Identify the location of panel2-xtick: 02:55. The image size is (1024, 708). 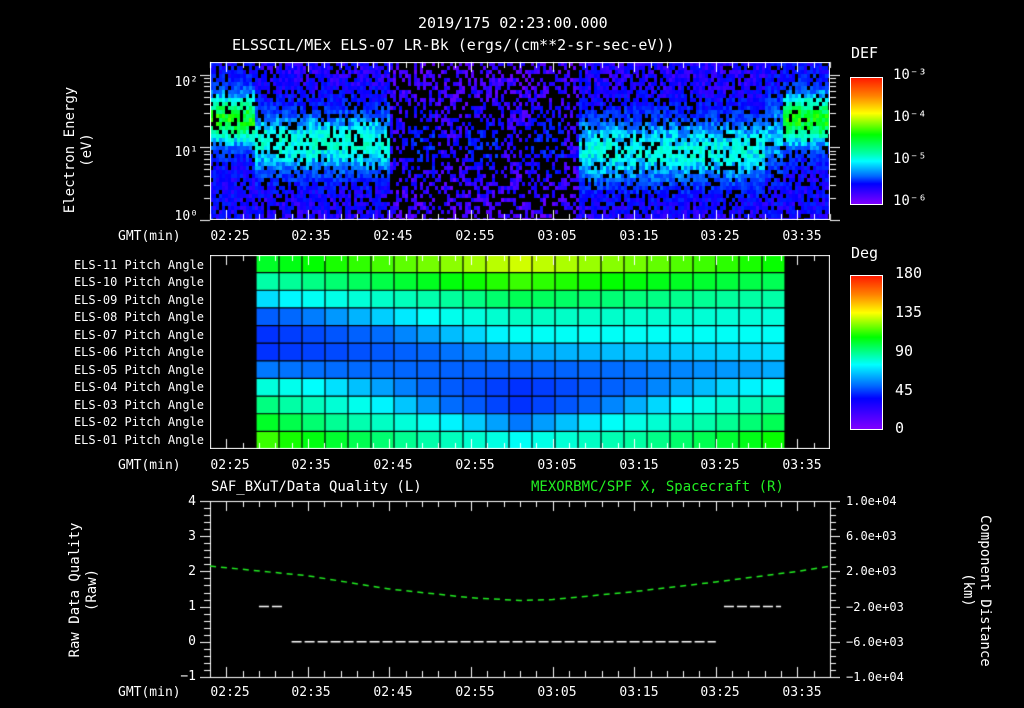
(475, 465).